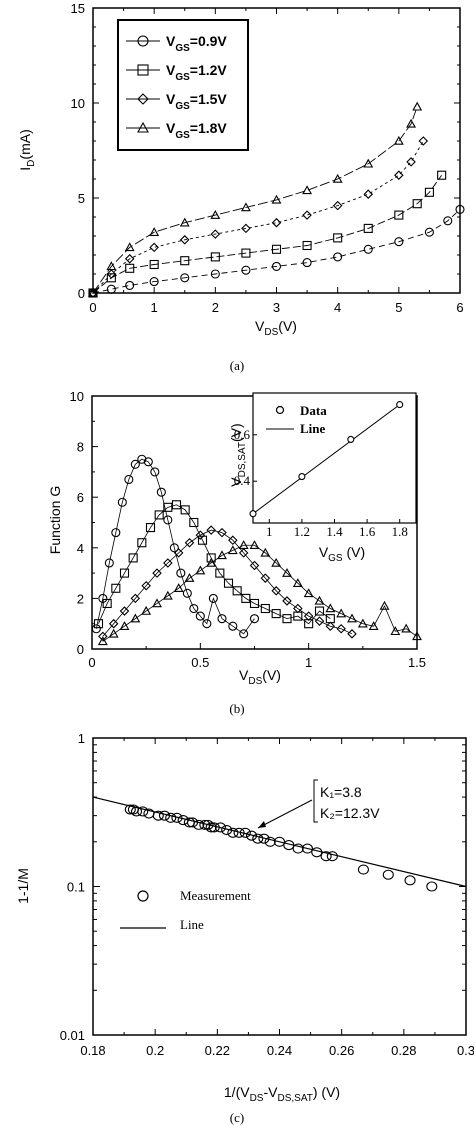 Image resolution: width=474 pixels, height=1125 pixels. Describe the element at coordinates (78, 8) in the screenshot. I see `chart-a-y-tick-label: 15` at that location.